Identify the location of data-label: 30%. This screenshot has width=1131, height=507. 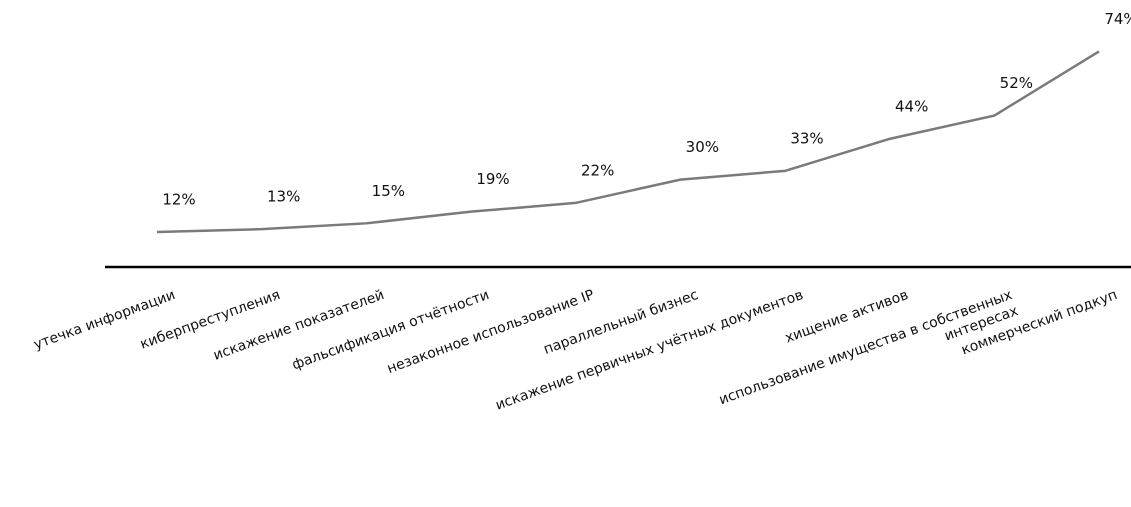
(702, 147).